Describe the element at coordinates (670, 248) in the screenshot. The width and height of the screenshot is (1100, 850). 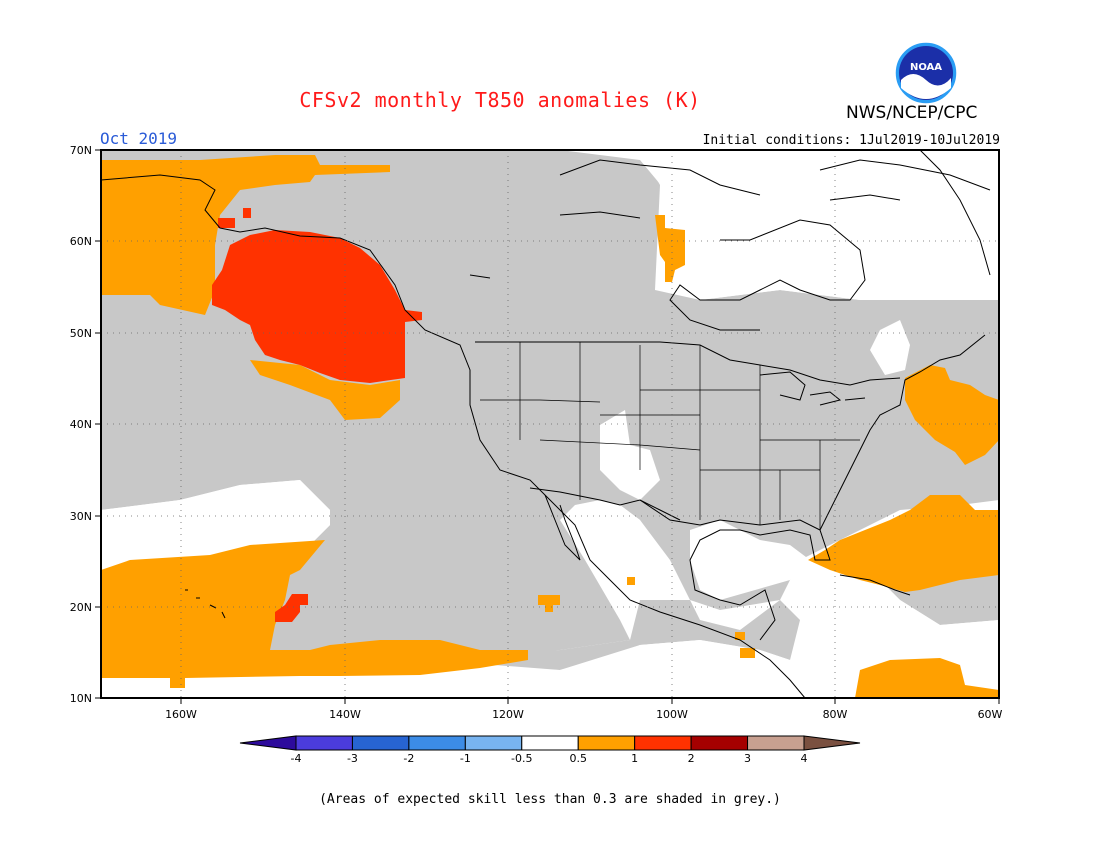
I see `warm-hudson-bay` at that location.